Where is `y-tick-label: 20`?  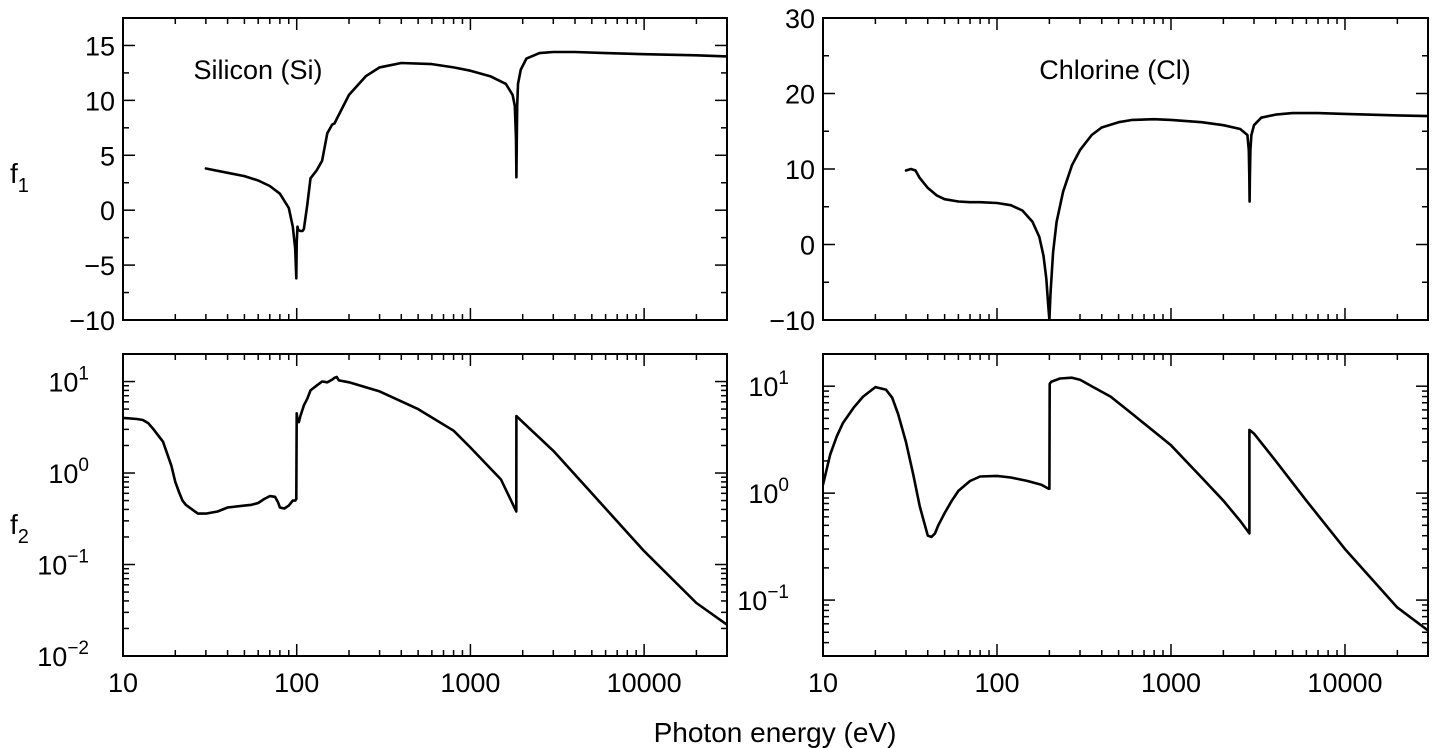
y-tick-label: 20 is located at coordinates (800, 95).